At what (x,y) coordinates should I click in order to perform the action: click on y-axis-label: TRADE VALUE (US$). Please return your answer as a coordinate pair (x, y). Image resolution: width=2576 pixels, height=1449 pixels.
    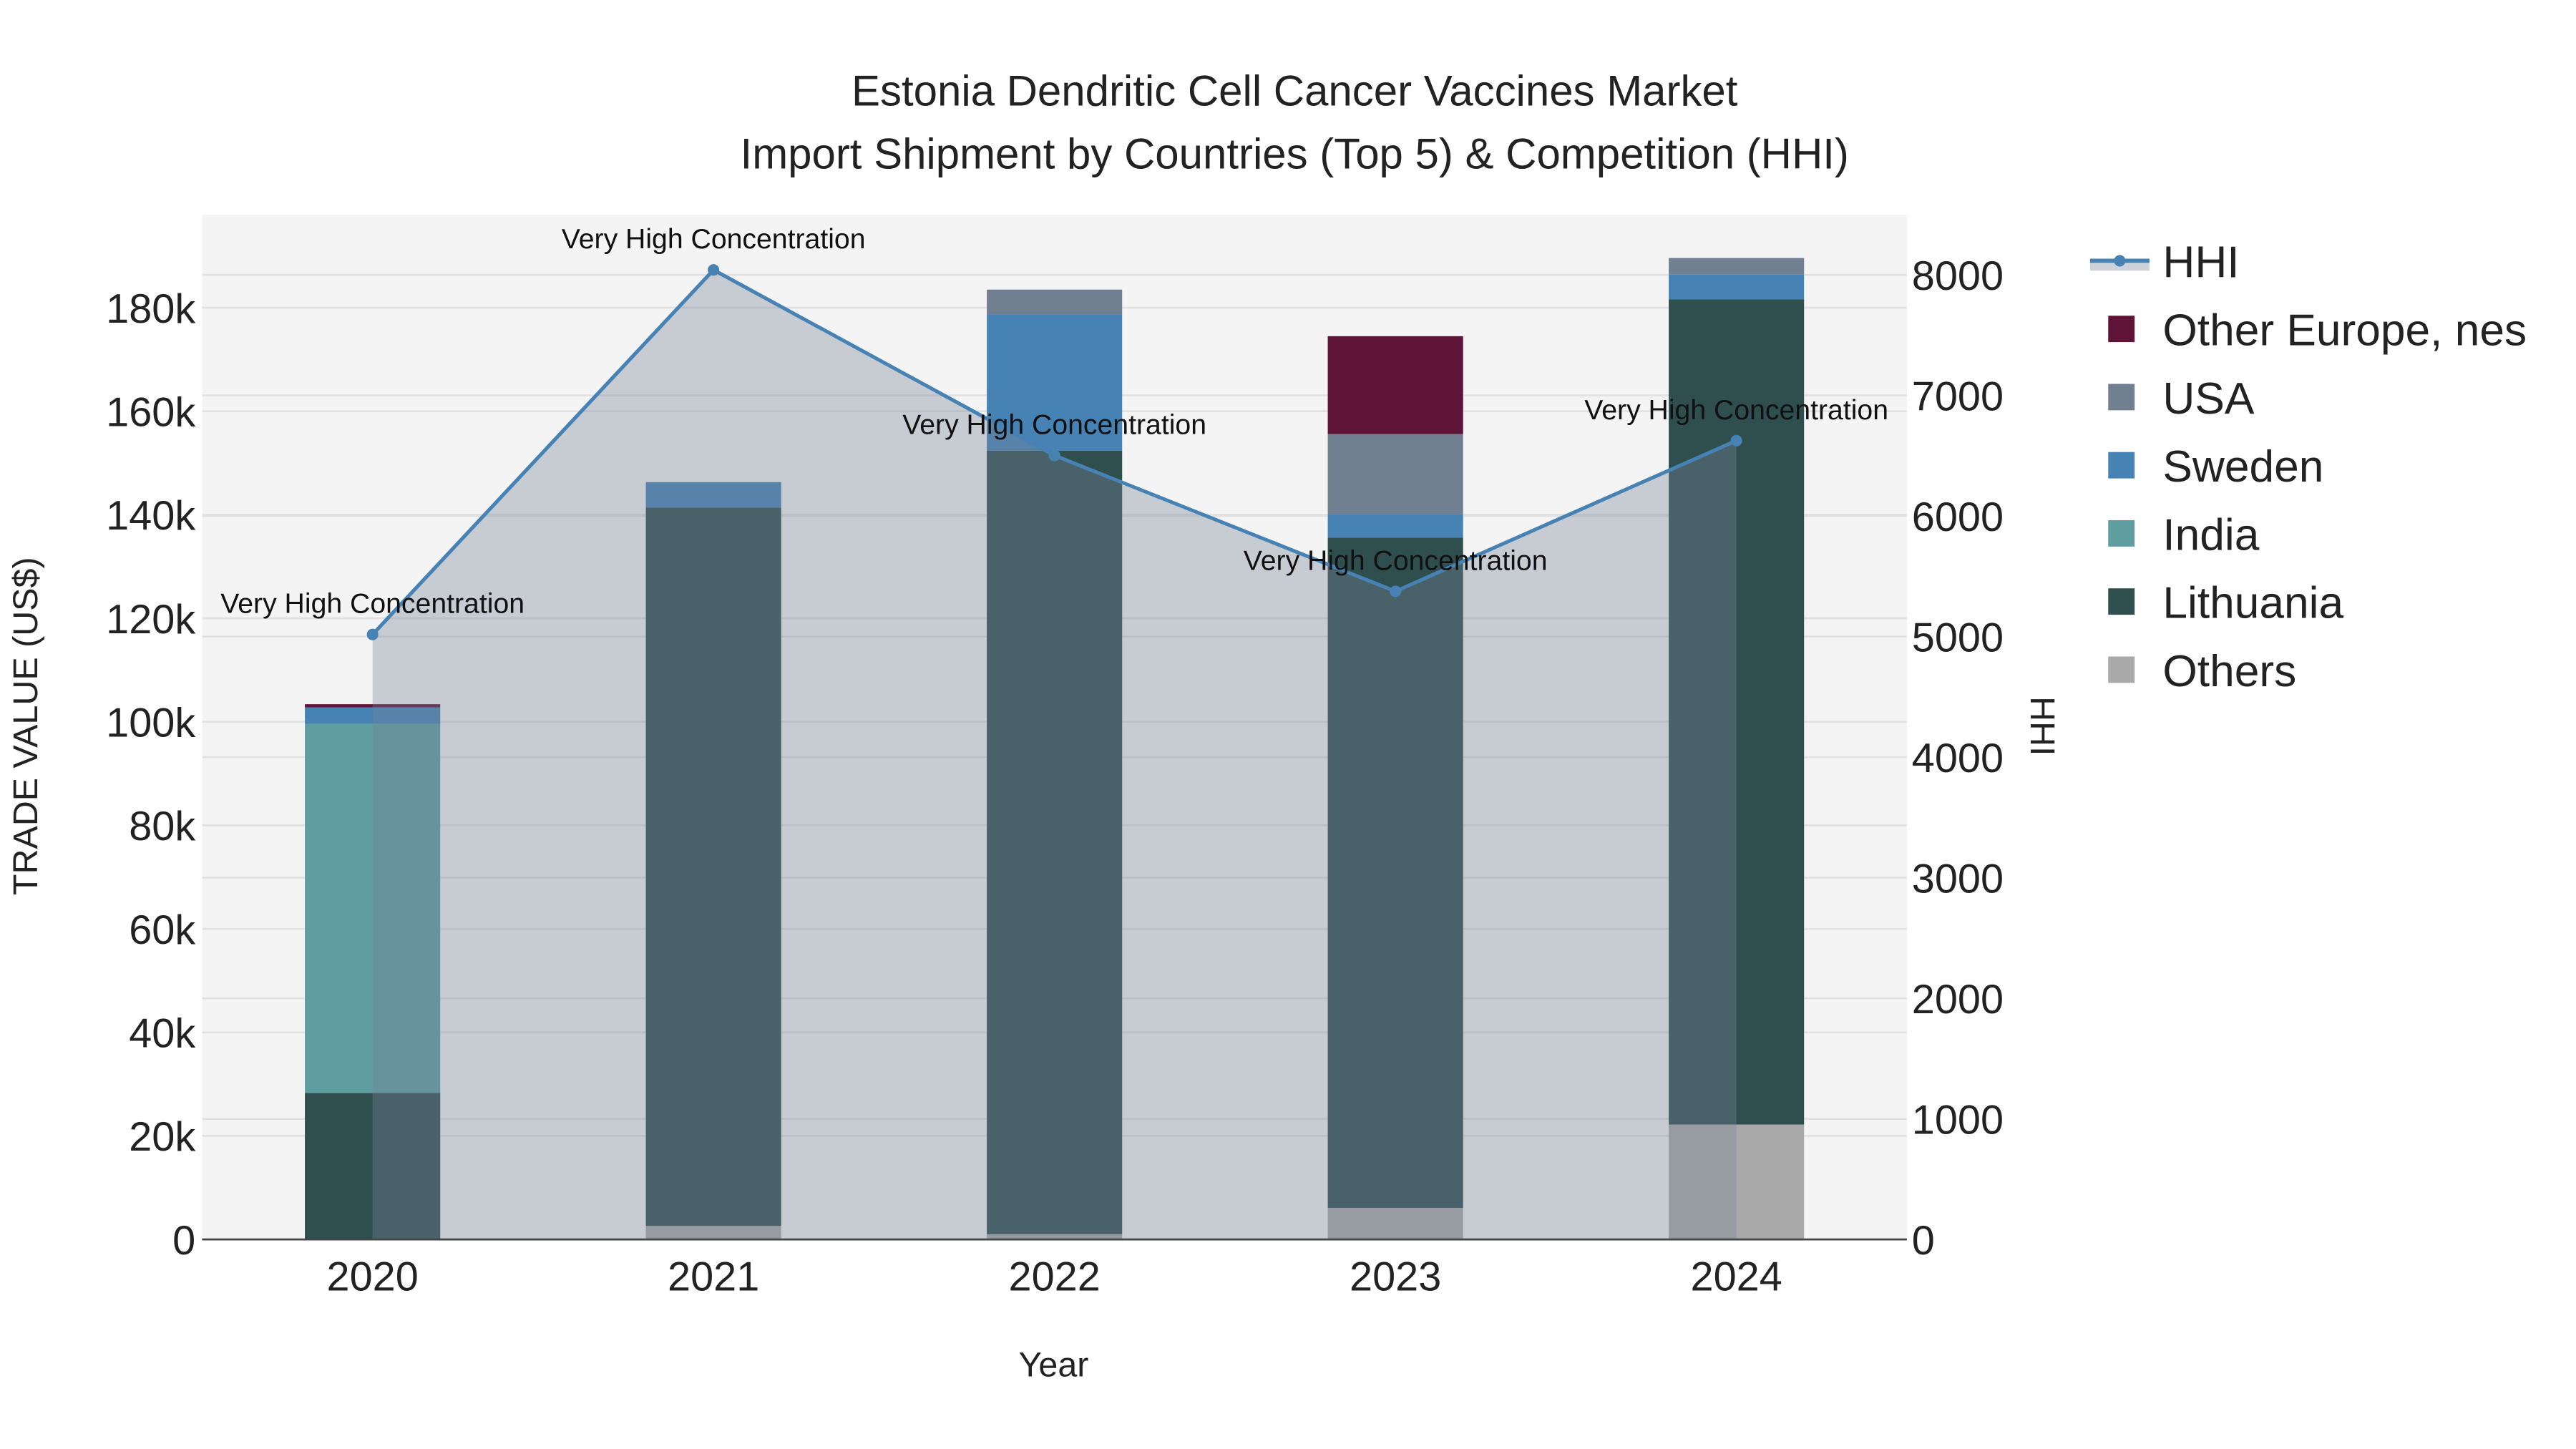
    Looking at the image, I should click on (25, 726).